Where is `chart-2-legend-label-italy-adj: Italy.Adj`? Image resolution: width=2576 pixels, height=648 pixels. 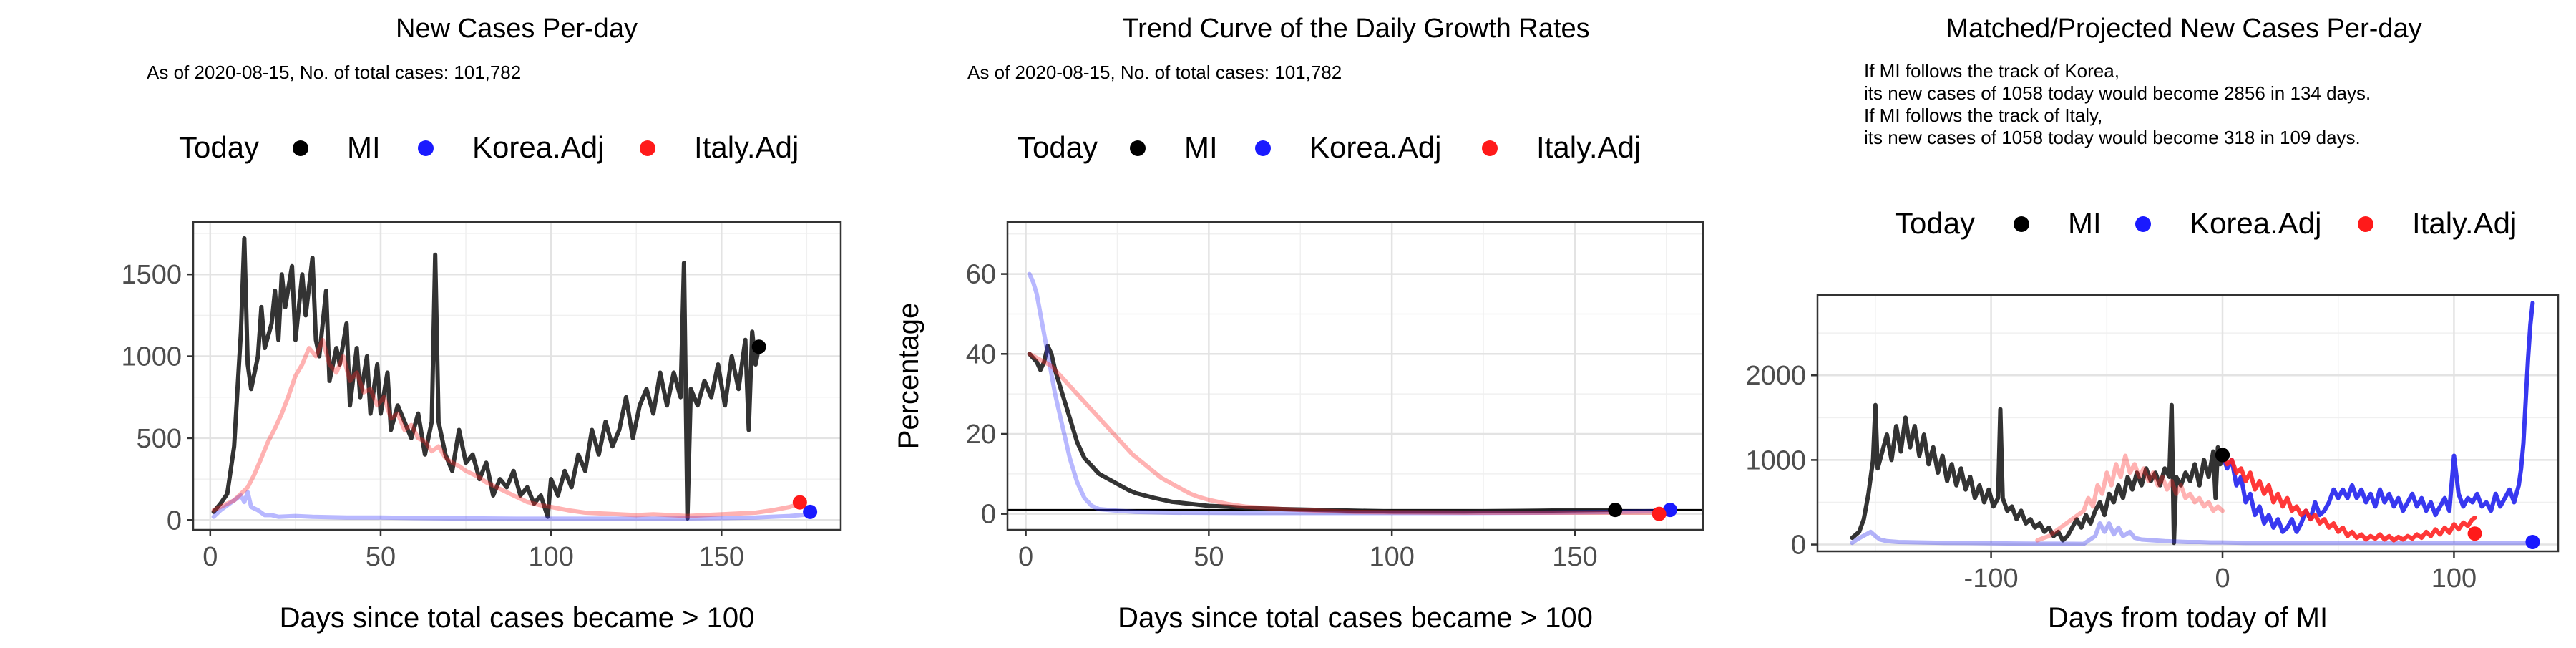 chart-2-legend-label-italy-adj: Italy.Adj is located at coordinates (1588, 147).